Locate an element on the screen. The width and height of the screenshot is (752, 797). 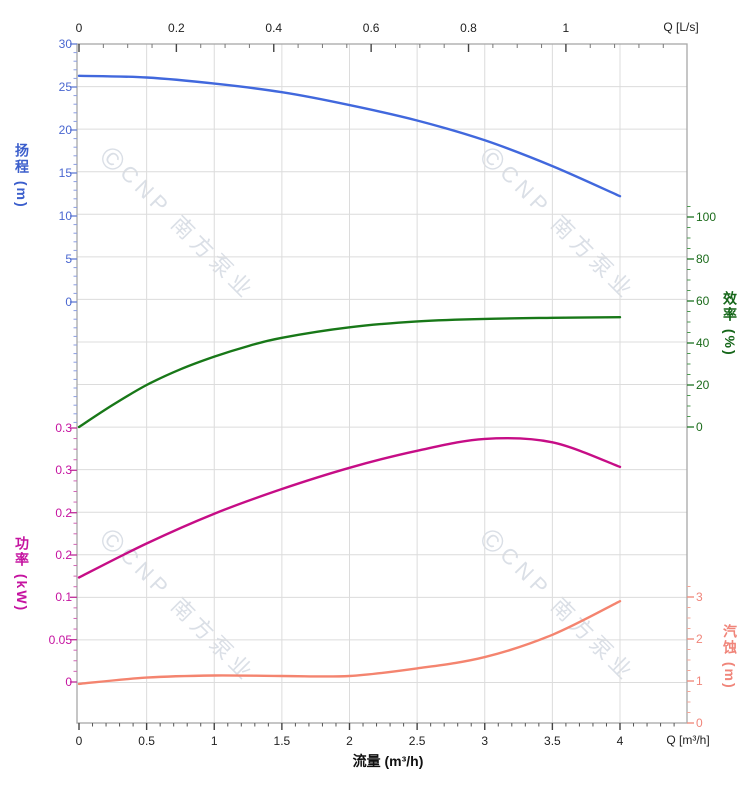
power-axis-tick-label: 0.05 is located at coordinates (60, 639).